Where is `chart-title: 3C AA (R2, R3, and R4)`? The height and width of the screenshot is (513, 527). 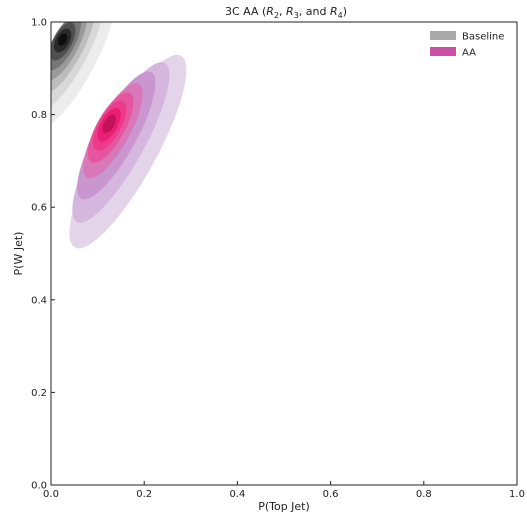
chart-title: 3C AA (R2, R3, and R4) is located at coordinates (286, 12).